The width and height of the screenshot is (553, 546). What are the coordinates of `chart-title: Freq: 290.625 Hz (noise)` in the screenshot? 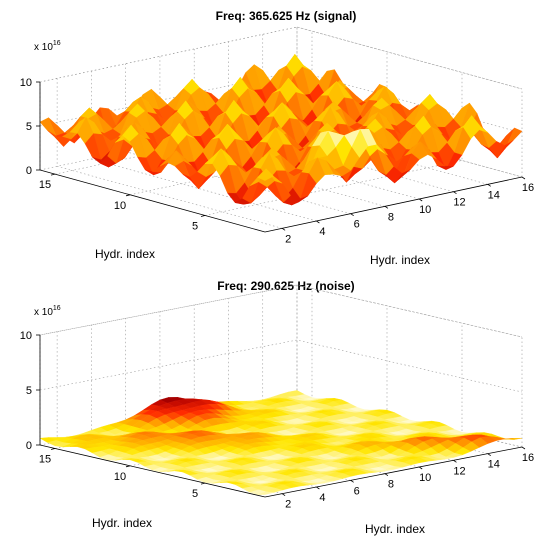 It's located at (285, 286).